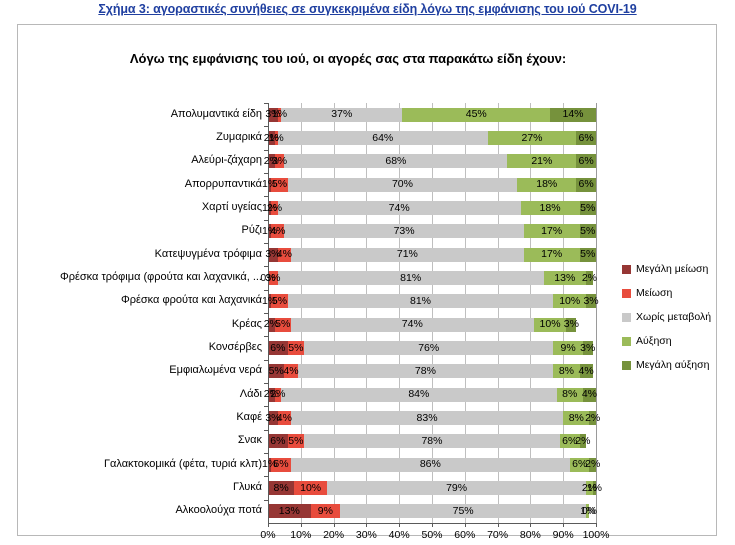 Image resolution: width=735 pixels, height=545 pixels. I want to click on table-row: Κρέας 2% 5% 74% 10% 3%, so click(414, 324).